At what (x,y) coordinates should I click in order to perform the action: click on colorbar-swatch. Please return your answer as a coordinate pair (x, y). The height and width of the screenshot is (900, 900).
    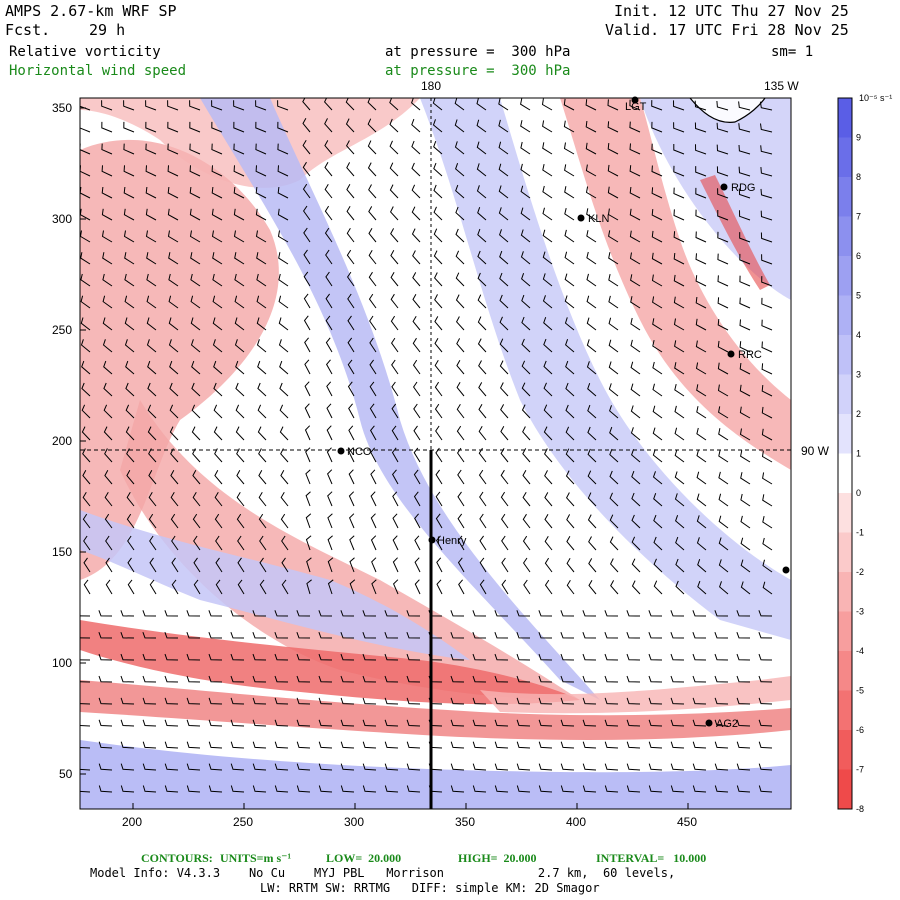
    Looking at the image, I should click on (845, 315).